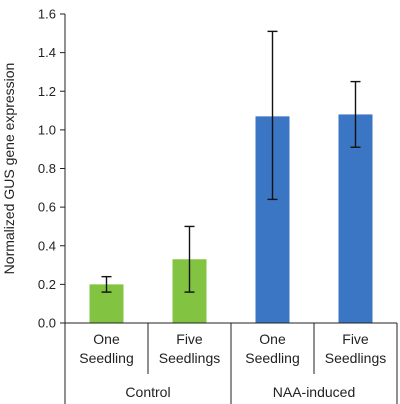 The height and width of the screenshot is (404, 400). Describe the element at coordinates (9, 169) in the screenshot. I see `y-axis-title: Normalized GUS gene expression` at that location.